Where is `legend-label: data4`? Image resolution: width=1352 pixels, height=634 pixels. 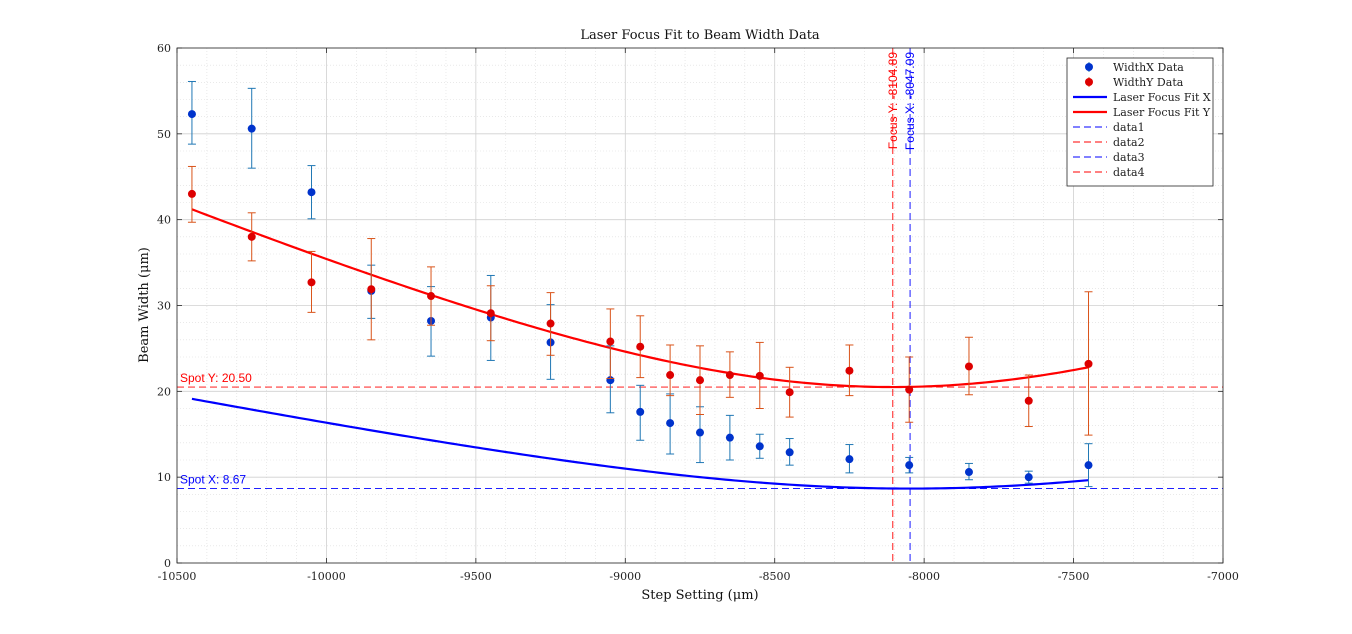 legend-label: data4 is located at coordinates (1129, 172).